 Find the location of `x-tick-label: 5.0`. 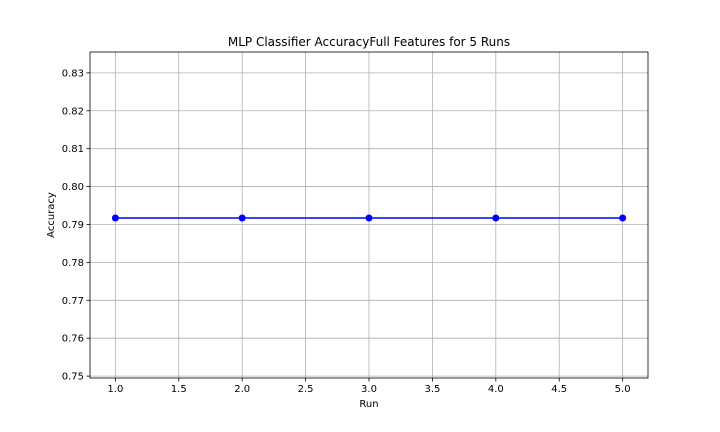

x-tick-label: 5.0 is located at coordinates (623, 389).